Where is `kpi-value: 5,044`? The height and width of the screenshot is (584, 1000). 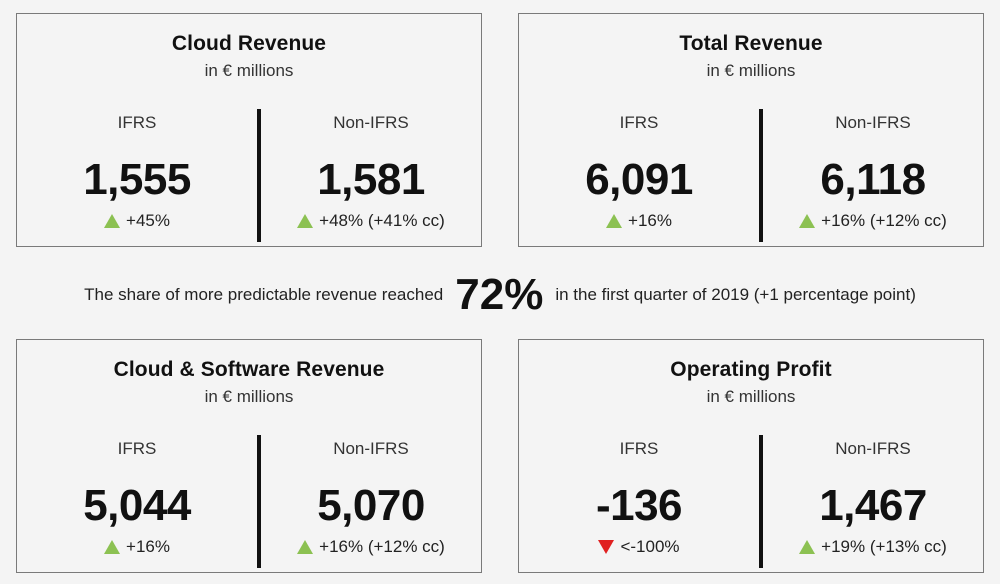
kpi-value: 5,044 is located at coordinates (137, 505).